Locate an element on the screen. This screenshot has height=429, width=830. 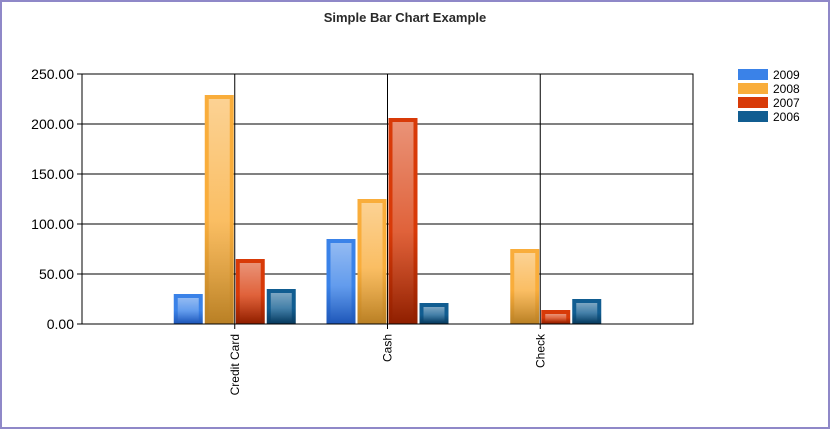
y-axis-ticks: 0.00 50.00 100.00 150.00 200.00 250.00 is located at coordinates (52, 199).